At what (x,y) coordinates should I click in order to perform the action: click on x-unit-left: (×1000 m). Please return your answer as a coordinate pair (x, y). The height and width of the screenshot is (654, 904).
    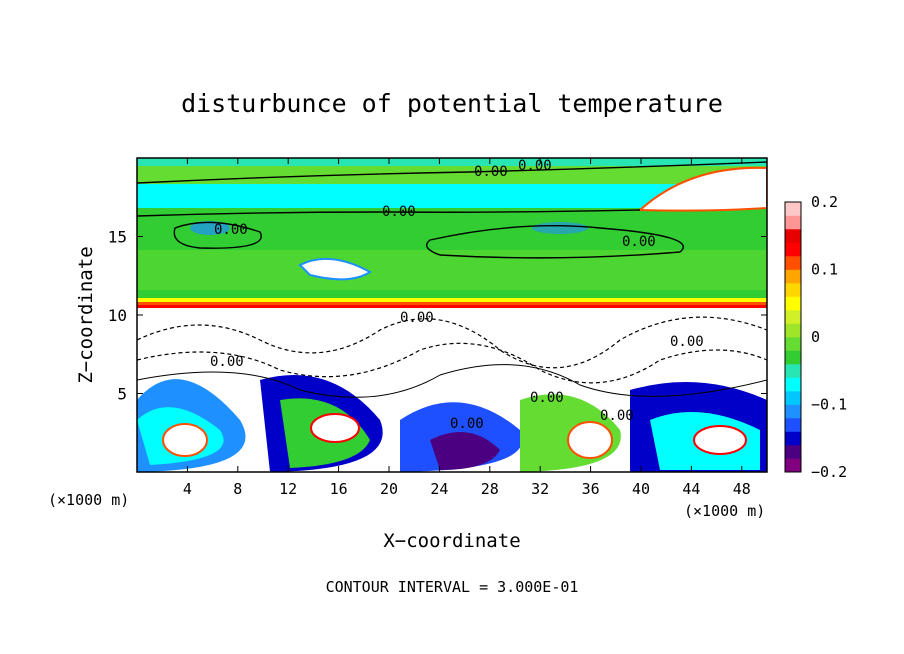
    Looking at the image, I should click on (88, 500).